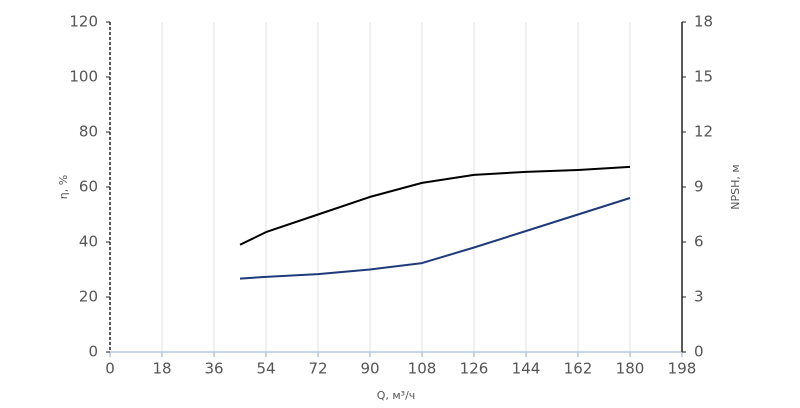  Describe the element at coordinates (396, 395) in the screenshot. I see `x-axis-label: Q, м³/ч` at that location.